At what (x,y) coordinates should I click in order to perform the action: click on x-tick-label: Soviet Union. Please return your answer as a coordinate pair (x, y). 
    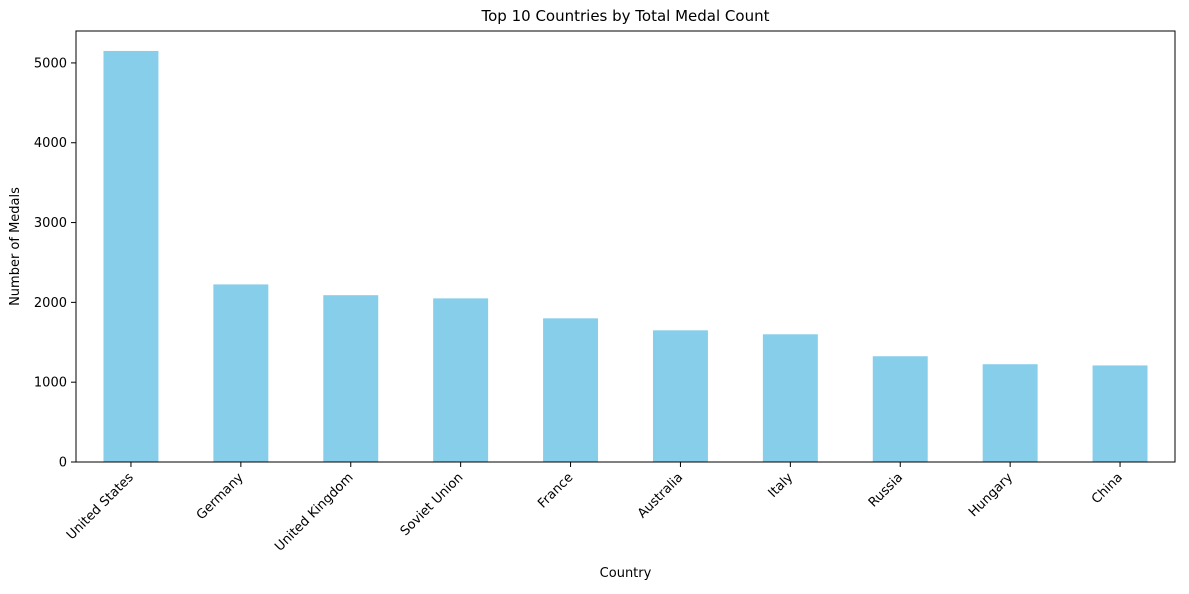
    Looking at the image, I should click on (432, 504).